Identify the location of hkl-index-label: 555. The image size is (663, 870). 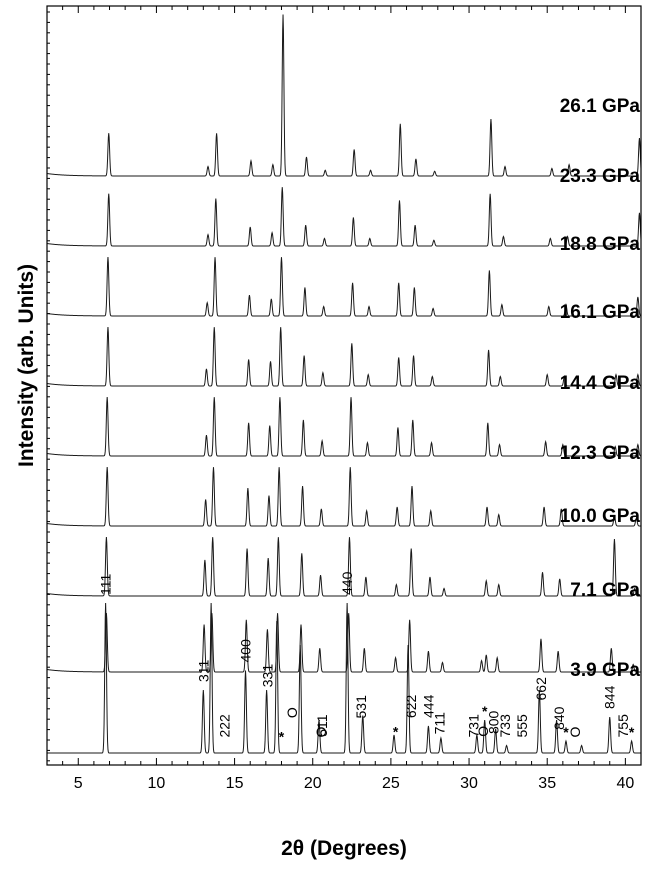
(522, 726).